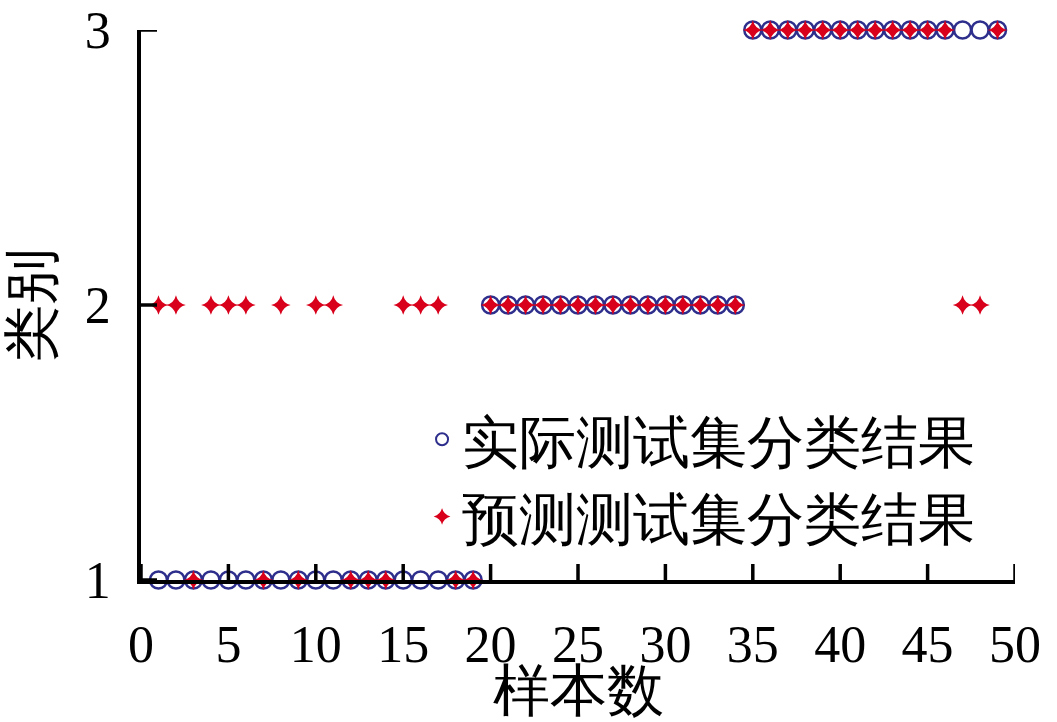 The image size is (1057, 722). What do you see at coordinates (927, 645) in the screenshot?
I see `x-tick-label: 45` at bounding box center [927, 645].